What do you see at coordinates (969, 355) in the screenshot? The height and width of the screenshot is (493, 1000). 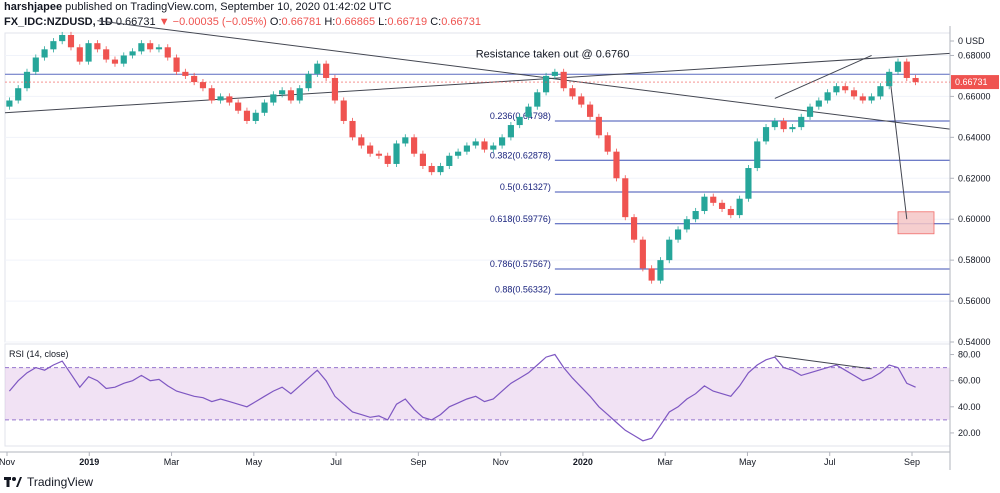 I see `rsi-tick-label: 80.00` at bounding box center [969, 355].